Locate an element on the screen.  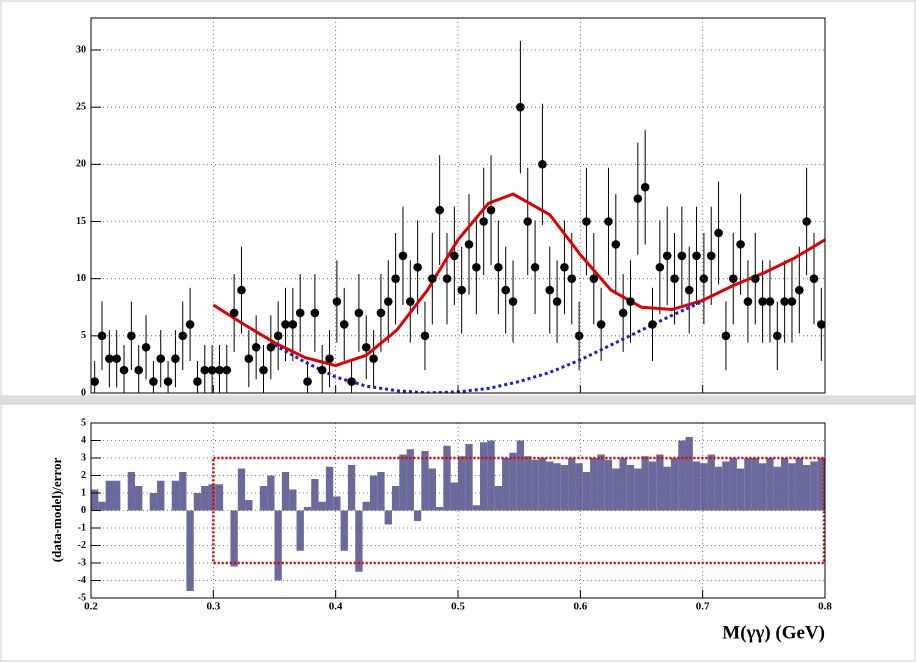
x-tick-label: 0.3 is located at coordinates (213, 607).